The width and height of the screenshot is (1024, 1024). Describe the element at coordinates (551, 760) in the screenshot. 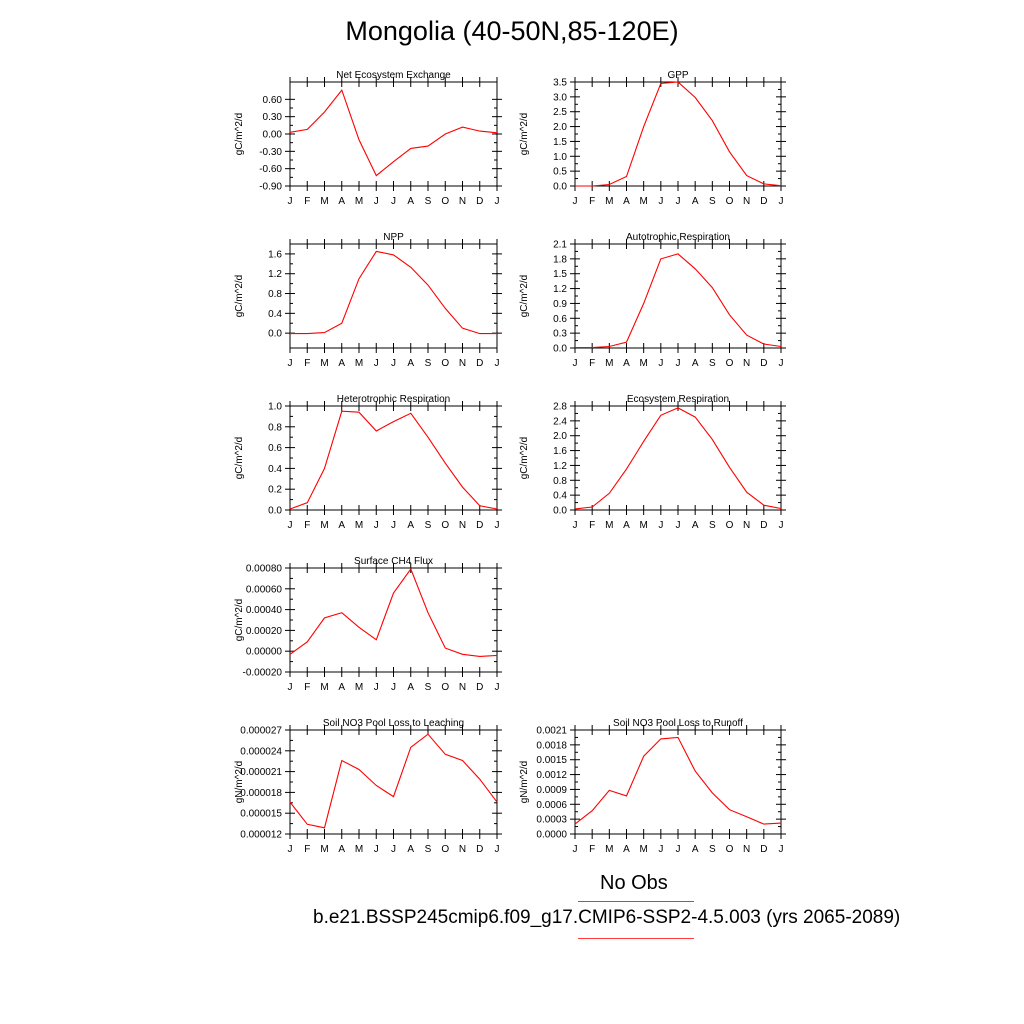

I see `y-tick-label: 0.0015` at that location.